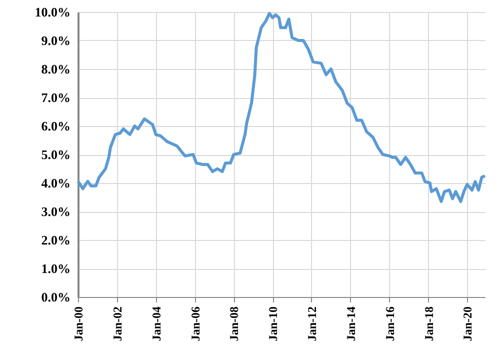  Describe the element at coordinates (55, 97) in the screenshot. I see `y-tick-label: 7.0%` at that location.